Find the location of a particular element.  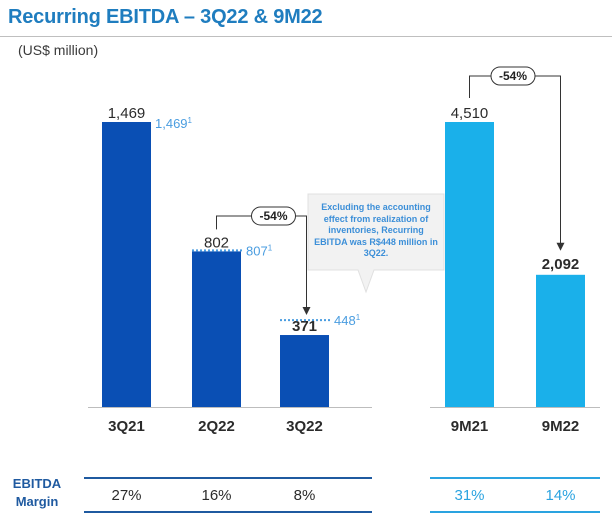

margin-value-3Q22: 8% is located at coordinates (305, 495).